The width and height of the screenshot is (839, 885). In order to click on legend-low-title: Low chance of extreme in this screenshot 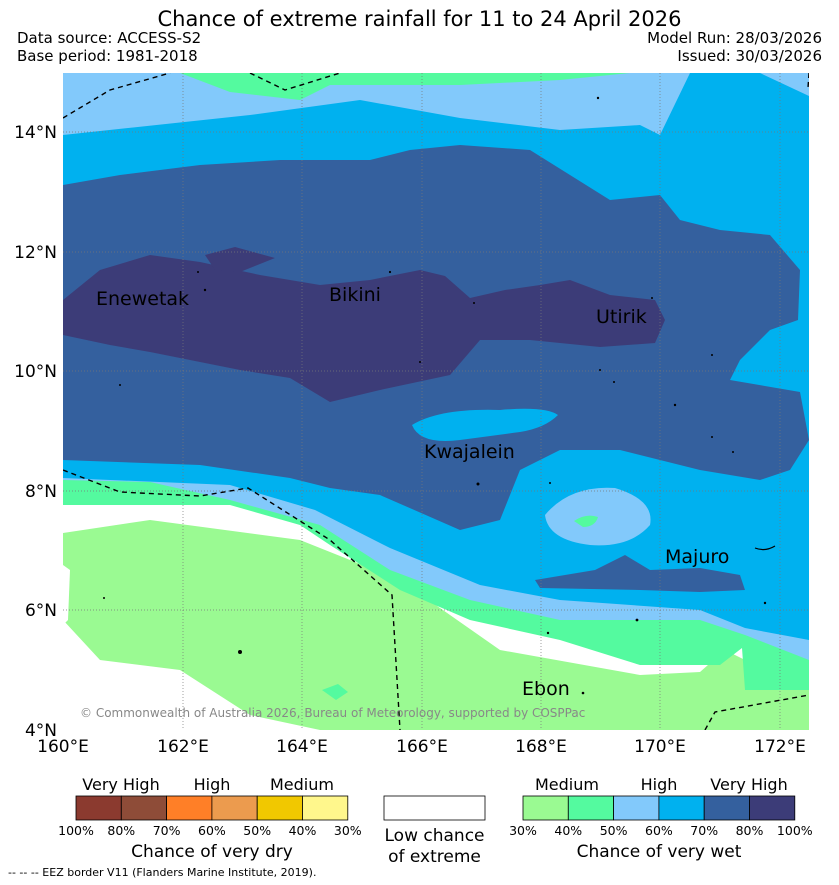, I will do `click(434, 846)`.